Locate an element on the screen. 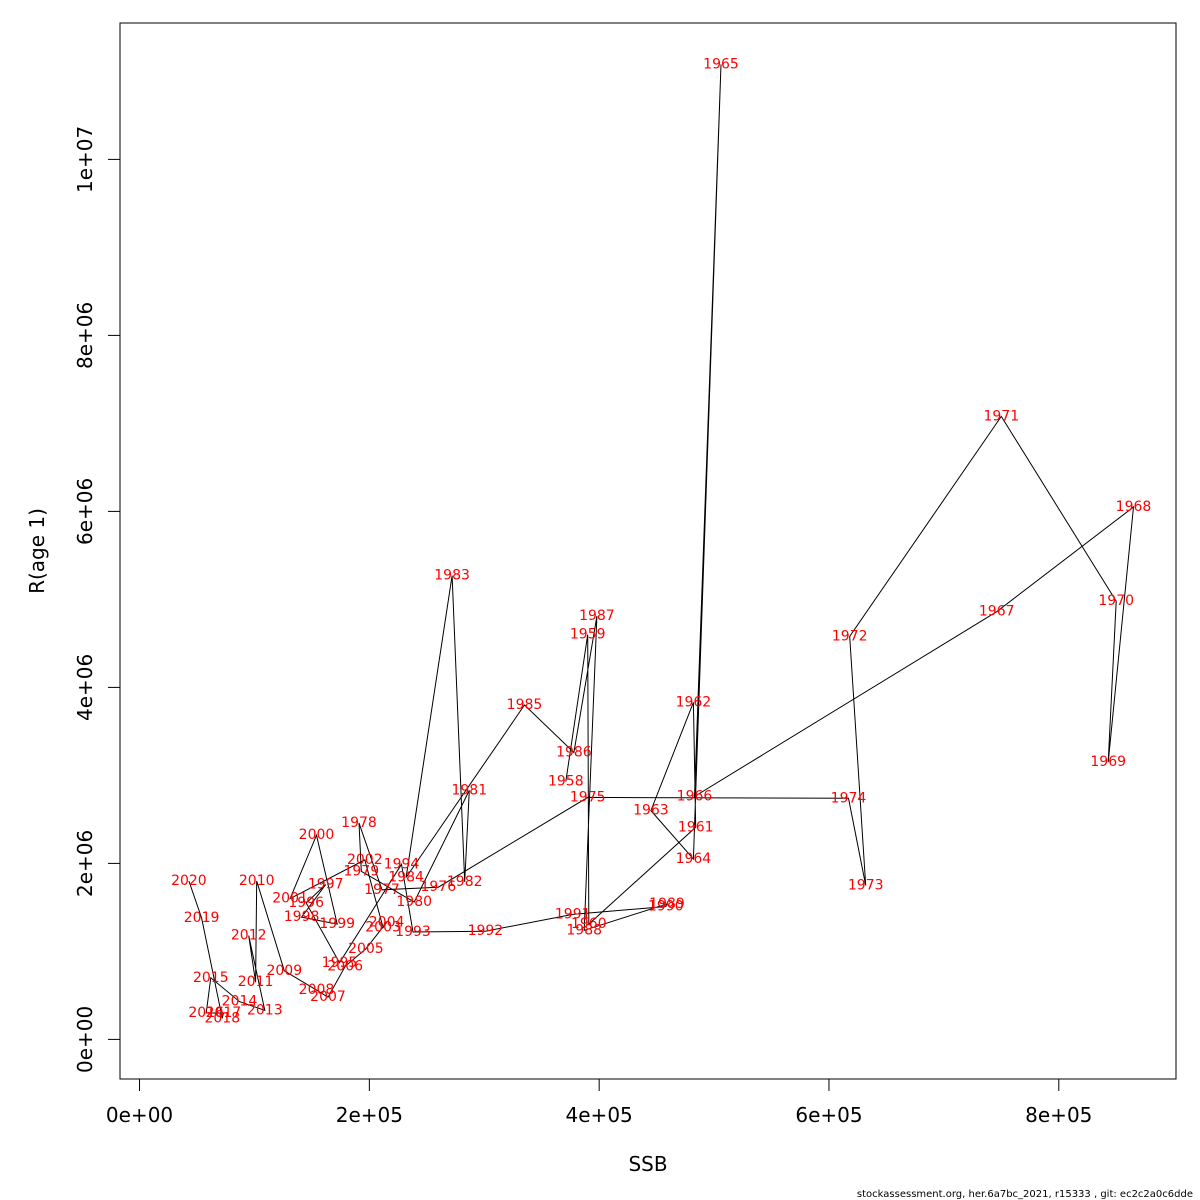 Image resolution: width=1200 pixels, height=1200 pixels. y-axis: 0e+00 2e+06 4e+06 6e+06 8e+06 1e+07 is located at coordinates (97, 599).